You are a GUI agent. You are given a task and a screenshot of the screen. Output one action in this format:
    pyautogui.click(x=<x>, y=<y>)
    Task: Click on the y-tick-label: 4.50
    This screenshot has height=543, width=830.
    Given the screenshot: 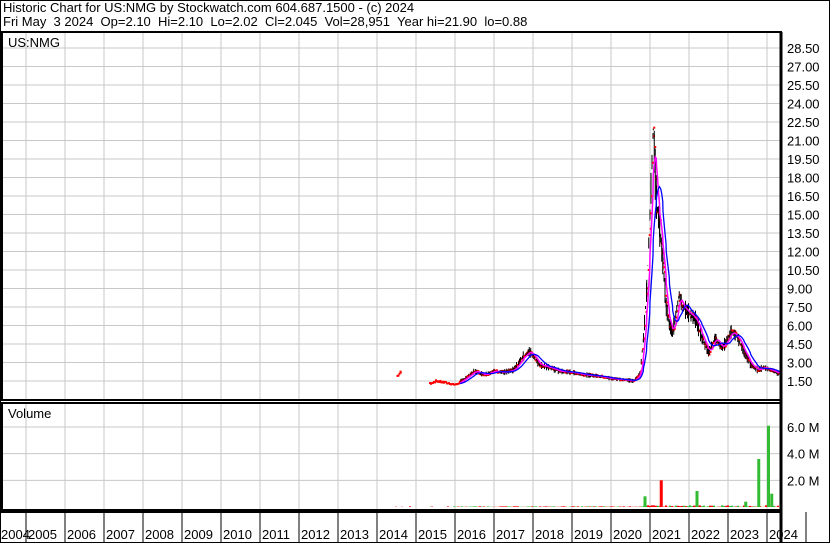 What is the action you would take?
    pyautogui.click(x=799, y=344)
    